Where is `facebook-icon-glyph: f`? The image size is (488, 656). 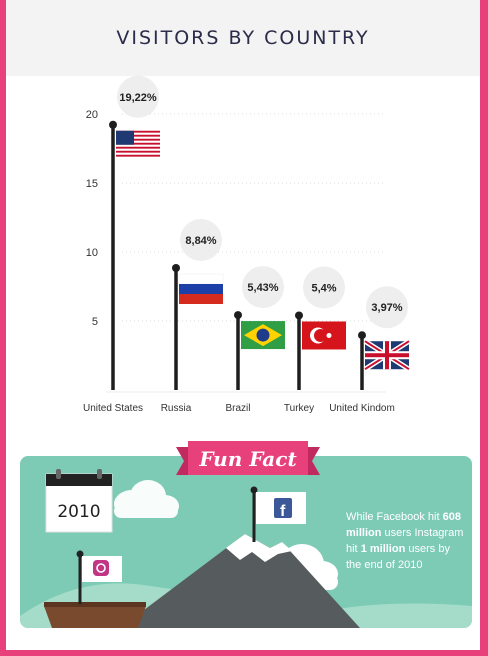 facebook-icon-glyph: f is located at coordinates (283, 511).